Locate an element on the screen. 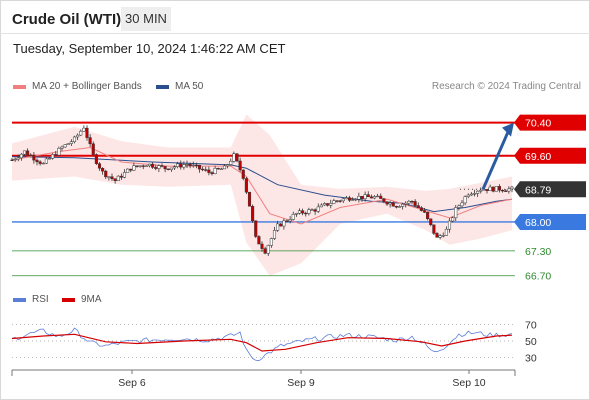 Image resolution: width=590 pixels, height=400 pixels. level-label-70-40: 70.40 is located at coordinates (538, 124).